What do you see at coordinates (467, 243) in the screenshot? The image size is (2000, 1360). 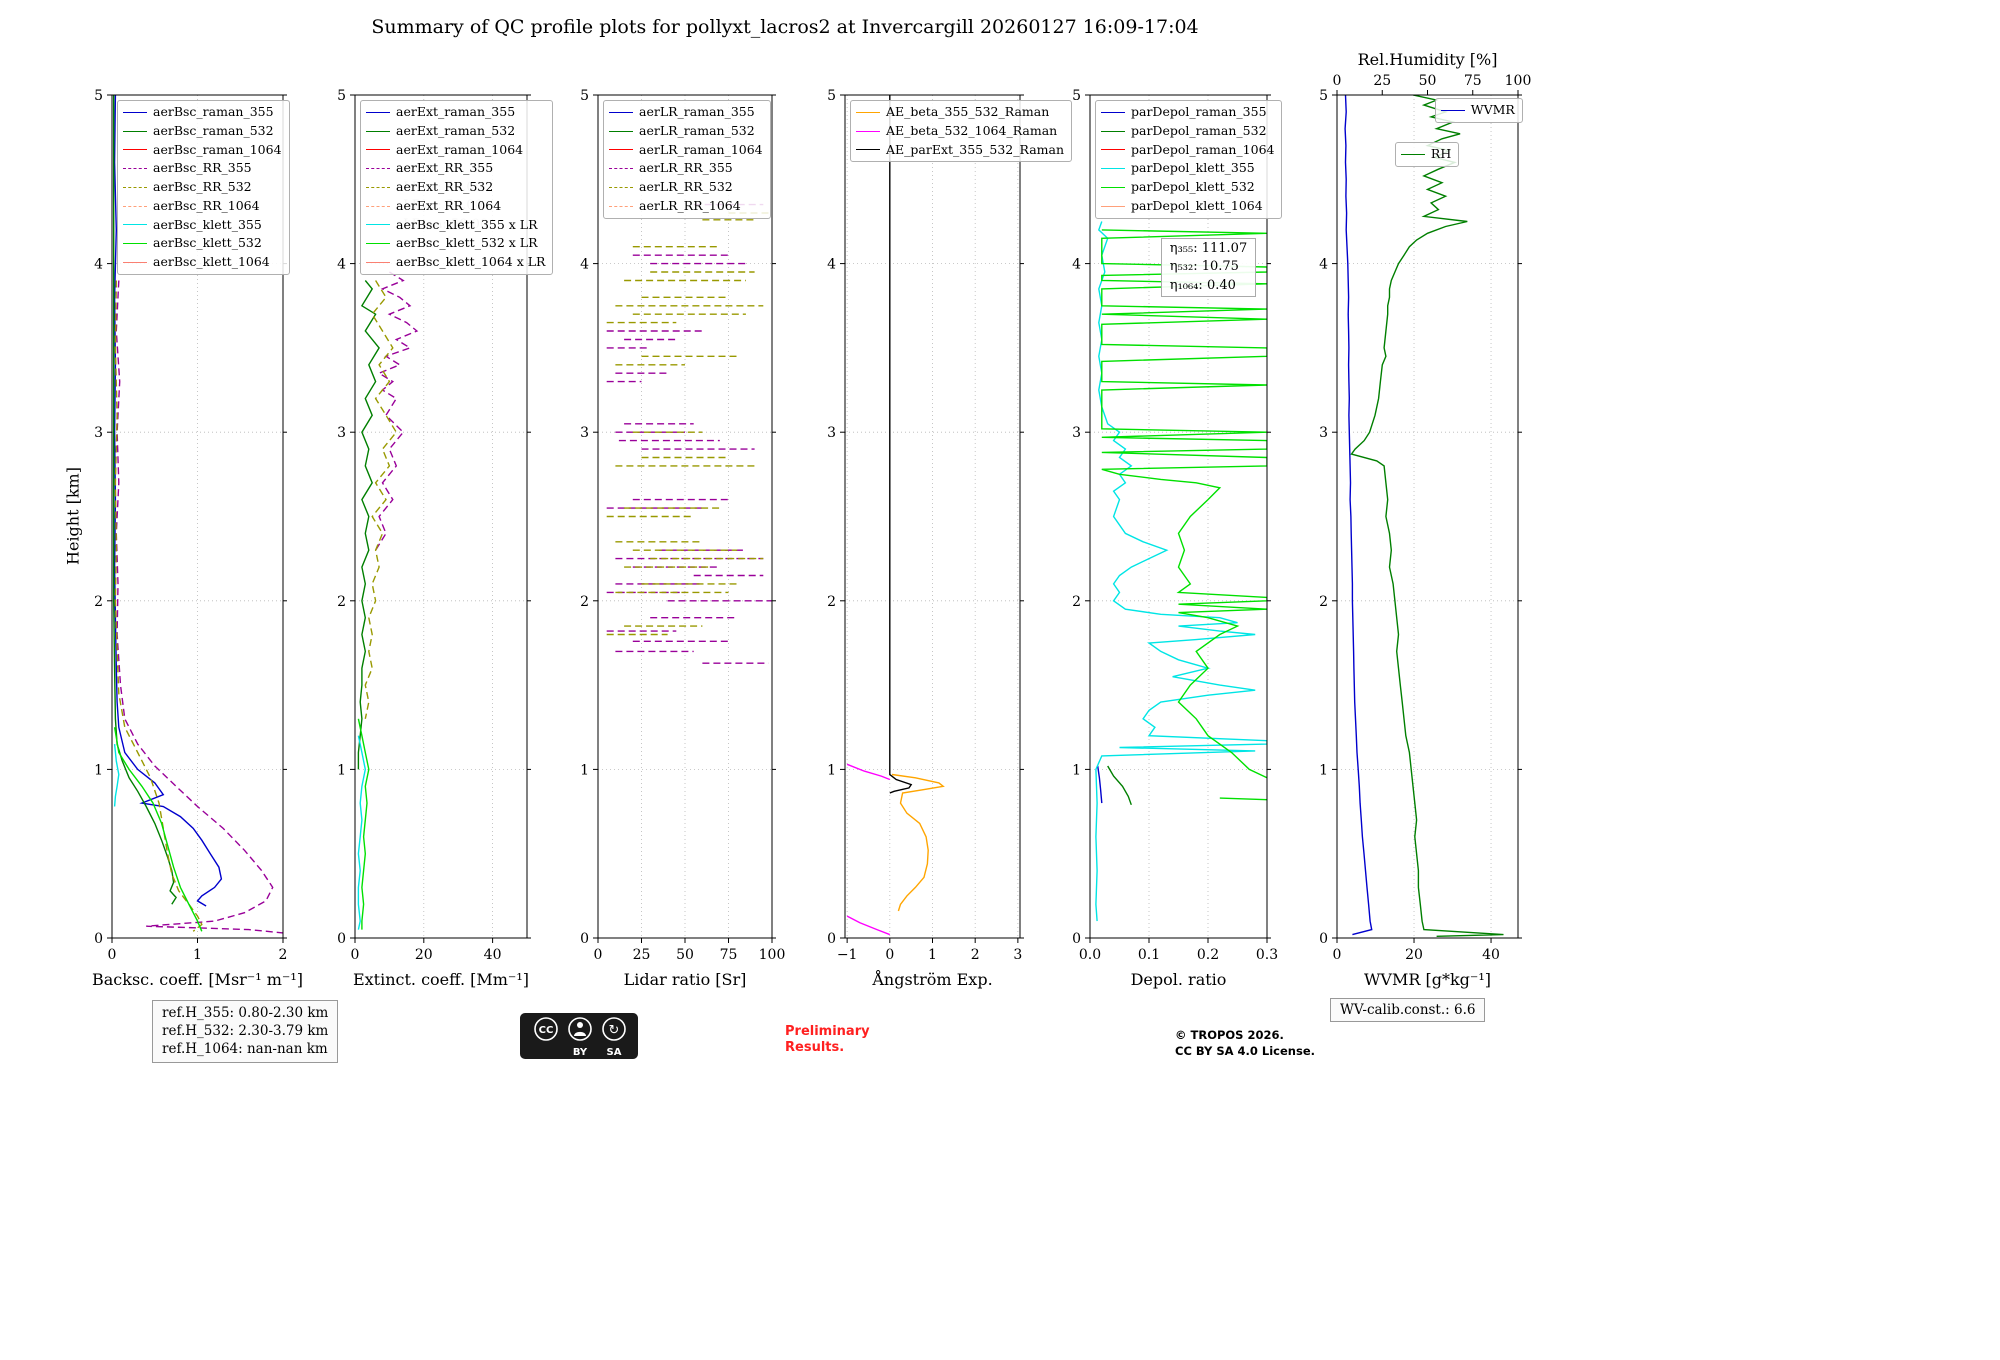 I see `legend-label: aerBsc_klett_532 x LR` at bounding box center [467, 243].